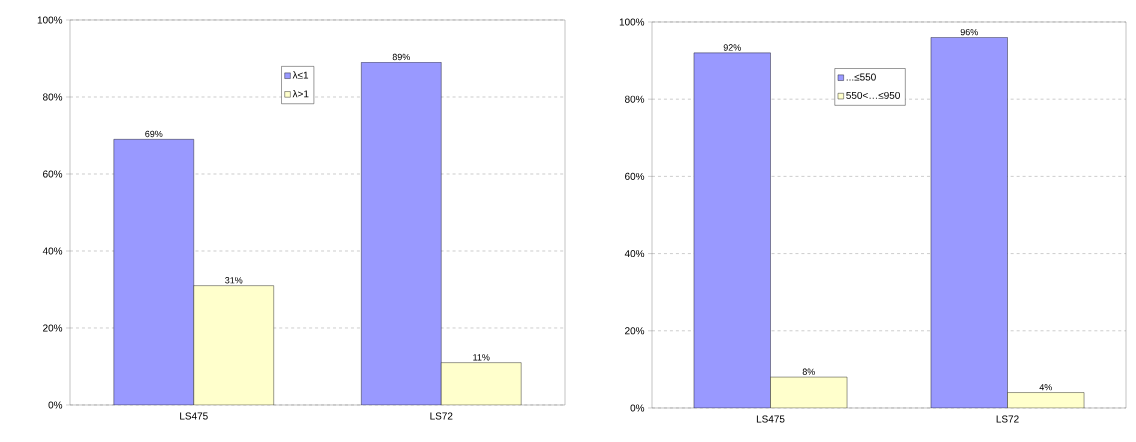 The height and width of the screenshot is (442, 1136). Describe the element at coordinates (1045, 387) in the screenshot. I see `data-label: 4%` at that location.